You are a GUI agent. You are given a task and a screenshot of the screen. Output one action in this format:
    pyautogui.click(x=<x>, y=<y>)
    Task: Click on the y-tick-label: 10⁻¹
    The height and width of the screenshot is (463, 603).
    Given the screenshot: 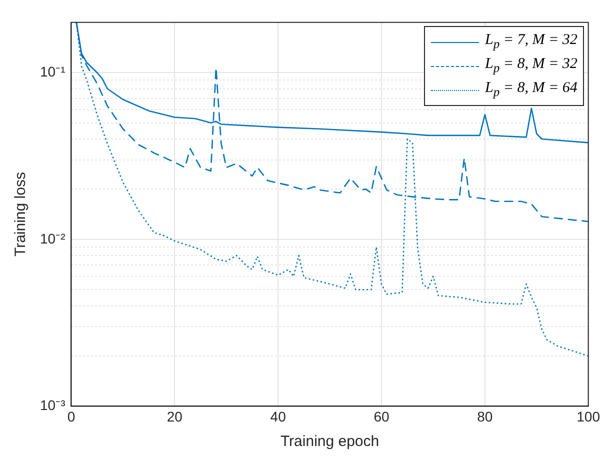 What is the action you would take?
    pyautogui.click(x=53, y=71)
    